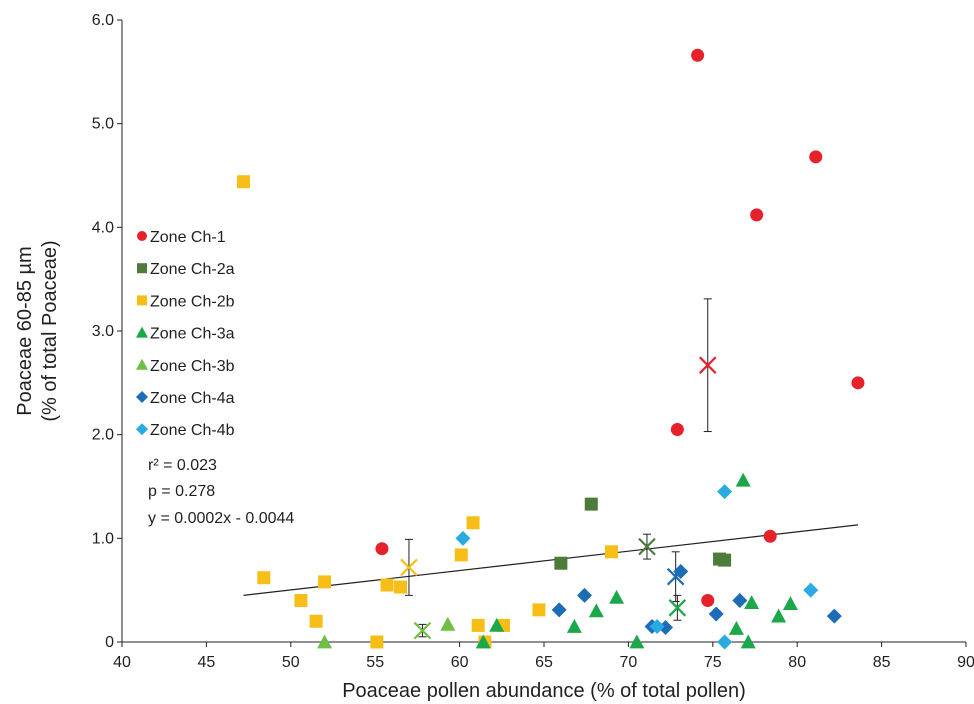  What do you see at coordinates (713, 662) in the screenshot?
I see `x-tick-label: 75` at bounding box center [713, 662].